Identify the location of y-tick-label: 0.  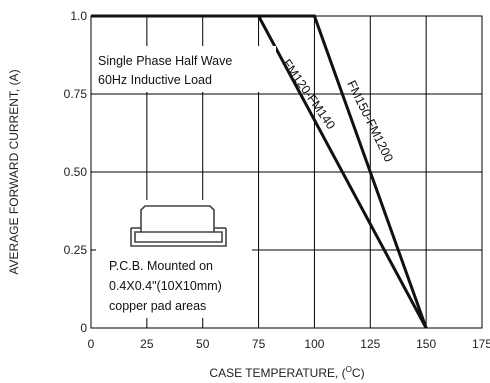
(83, 328).